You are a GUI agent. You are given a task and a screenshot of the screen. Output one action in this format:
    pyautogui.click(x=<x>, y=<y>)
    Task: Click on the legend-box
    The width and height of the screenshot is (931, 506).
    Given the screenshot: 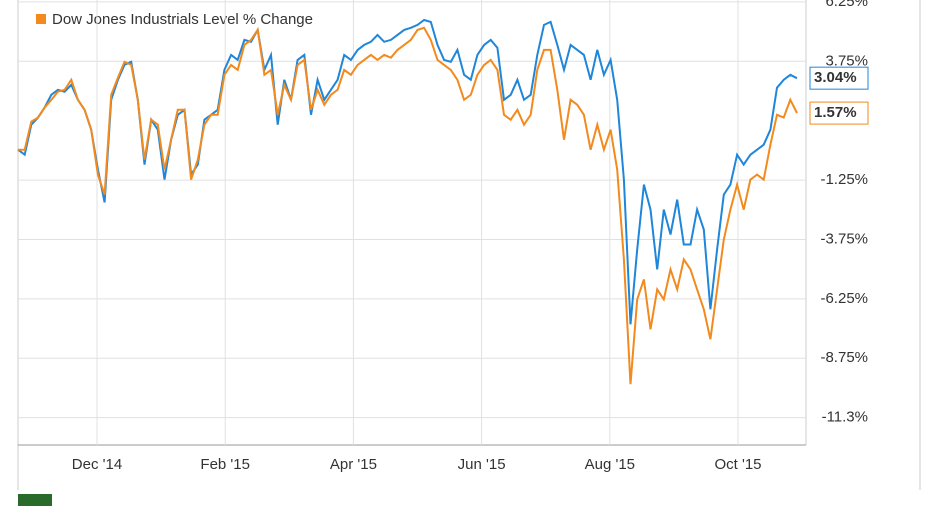 What is the action you would take?
    pyautogui.click(x=219, y=18)
    